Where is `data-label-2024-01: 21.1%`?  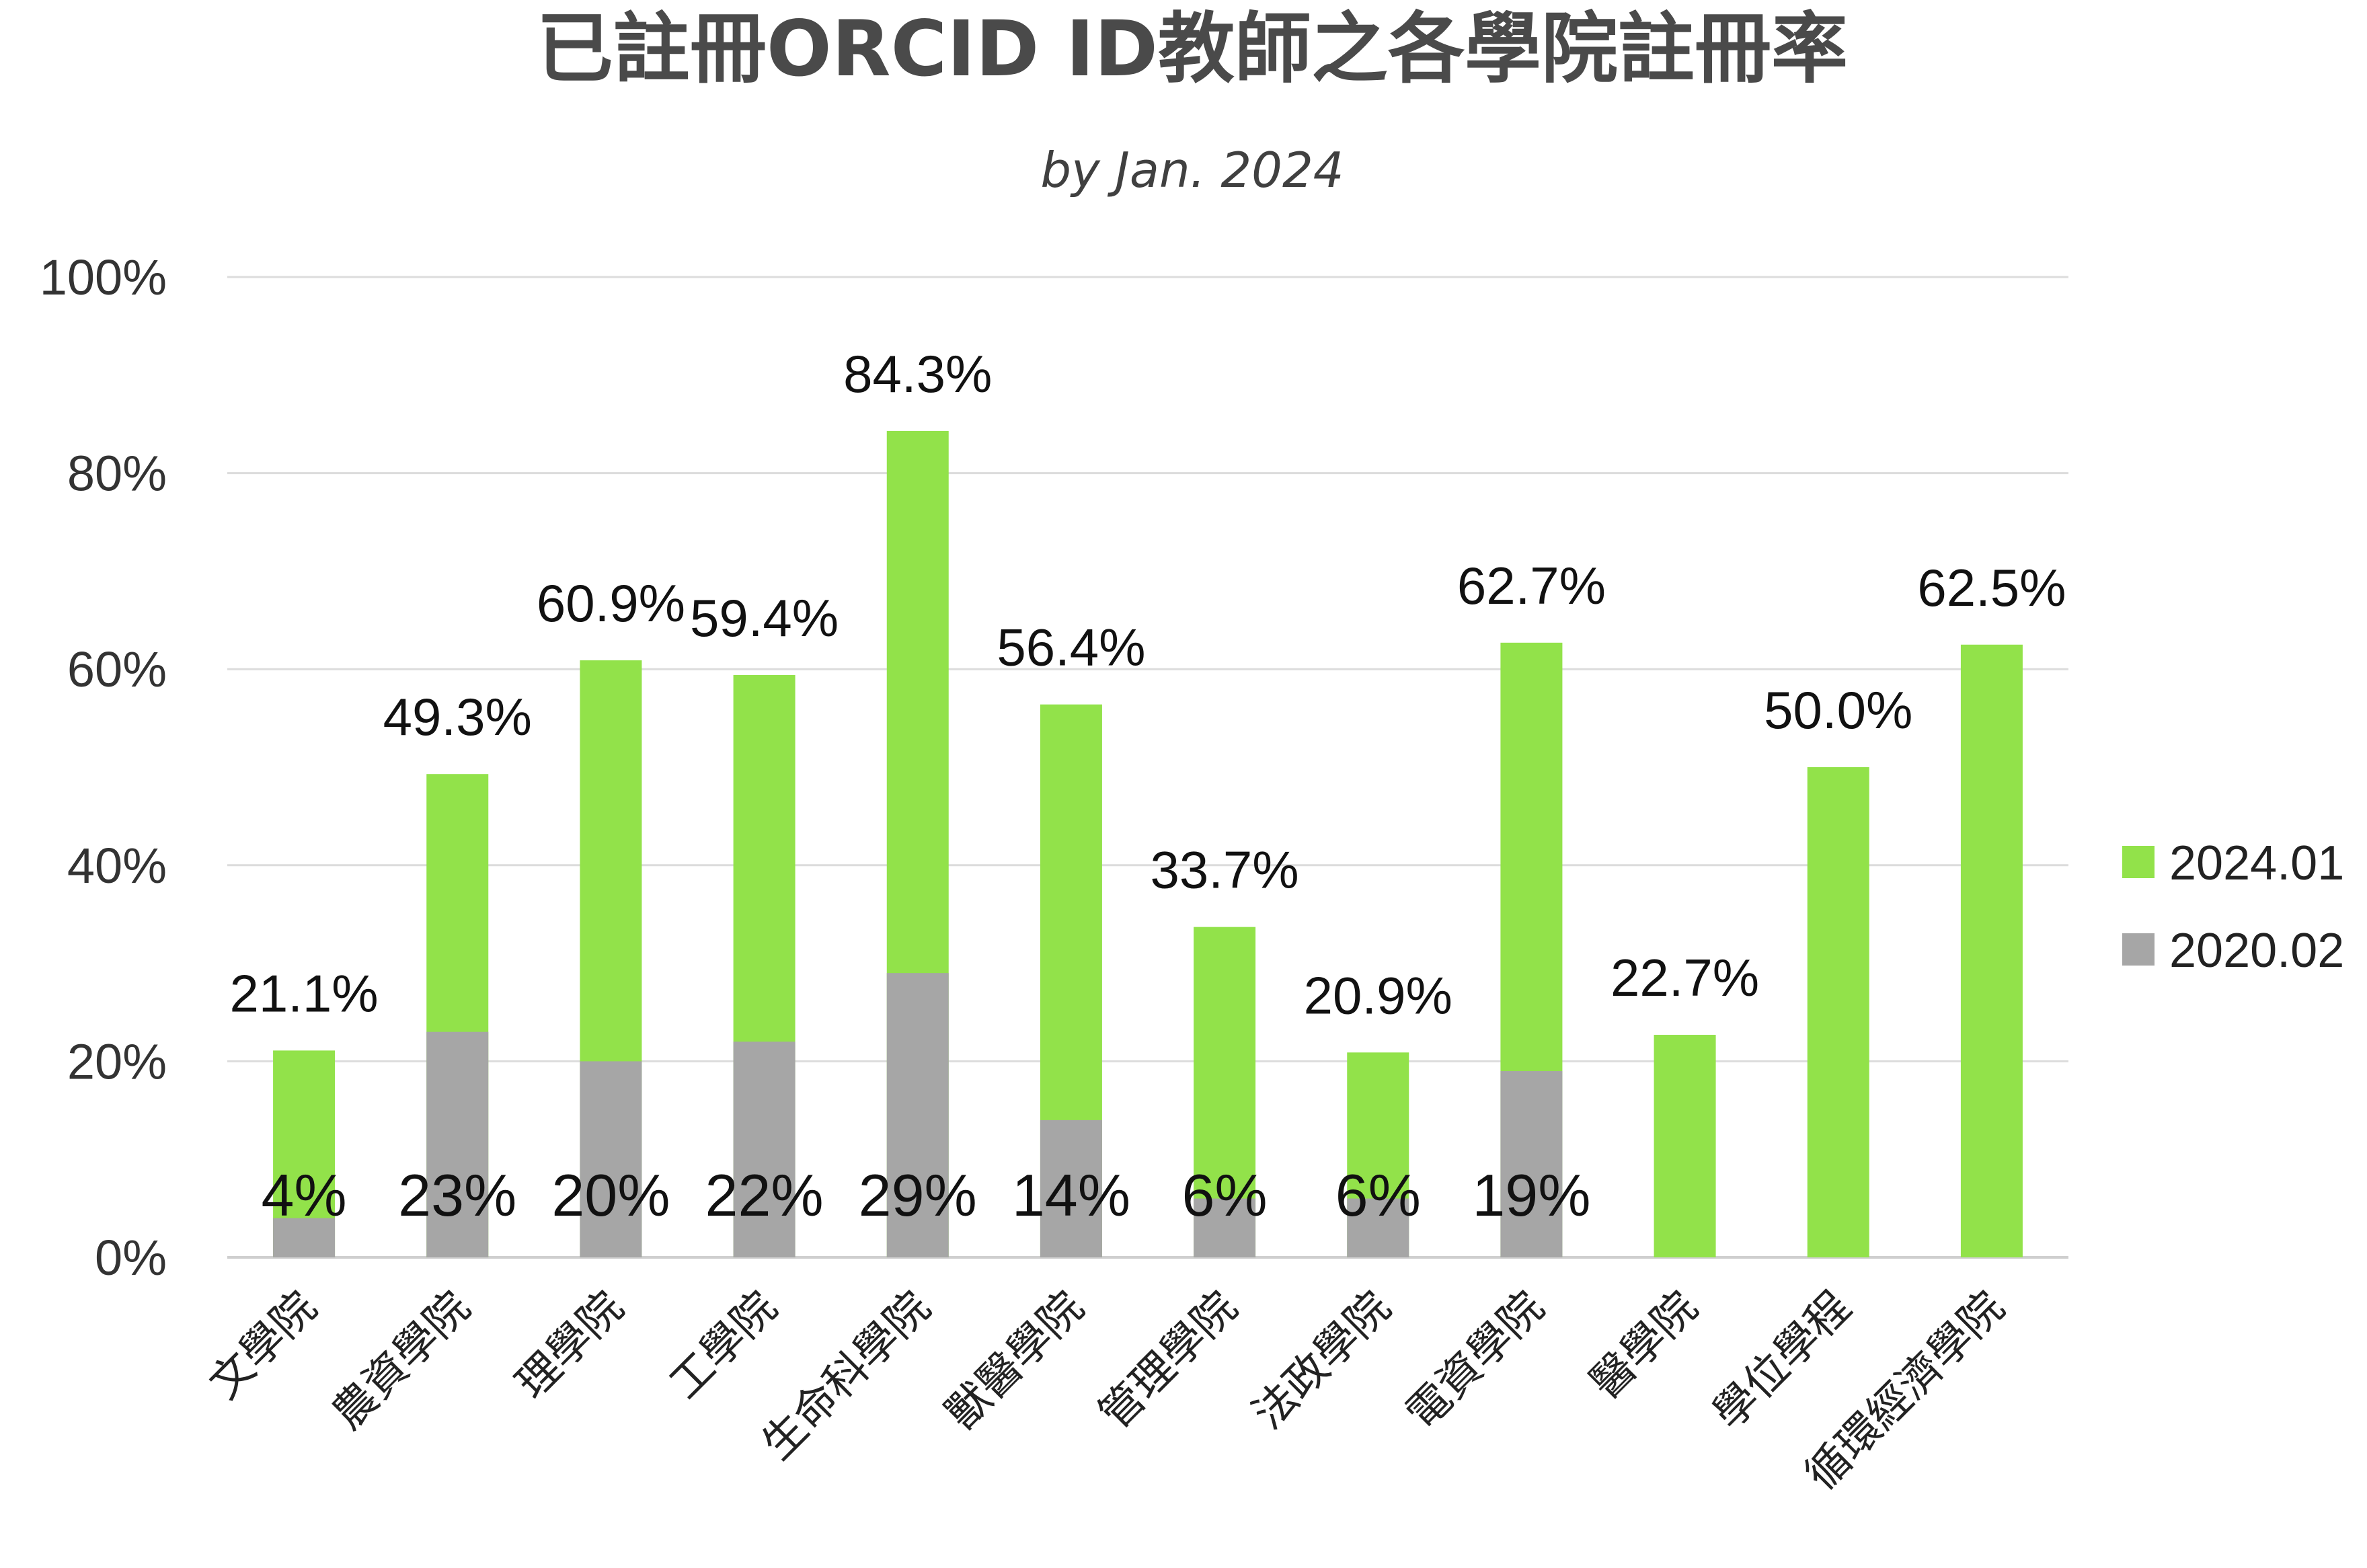 data-label-2024-01: 21.1% is located at coordinates (304, 993).